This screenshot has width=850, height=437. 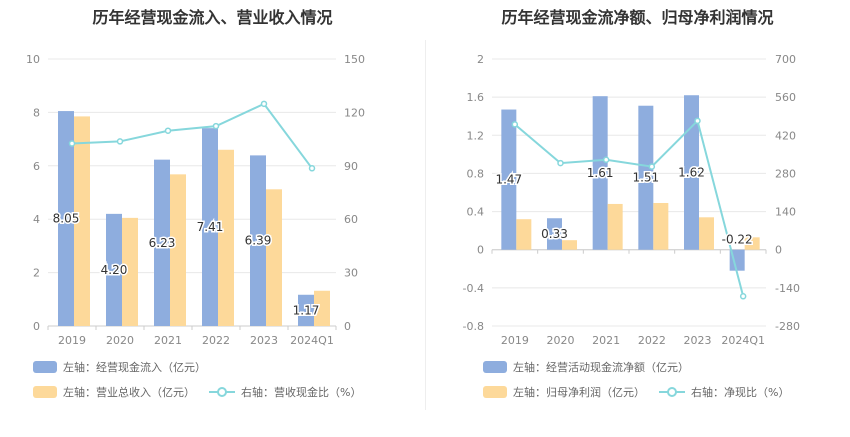 I want to click on legend-item-cash-ratio: 右轴：营收现金比（%）, so click(x=285, y=392).